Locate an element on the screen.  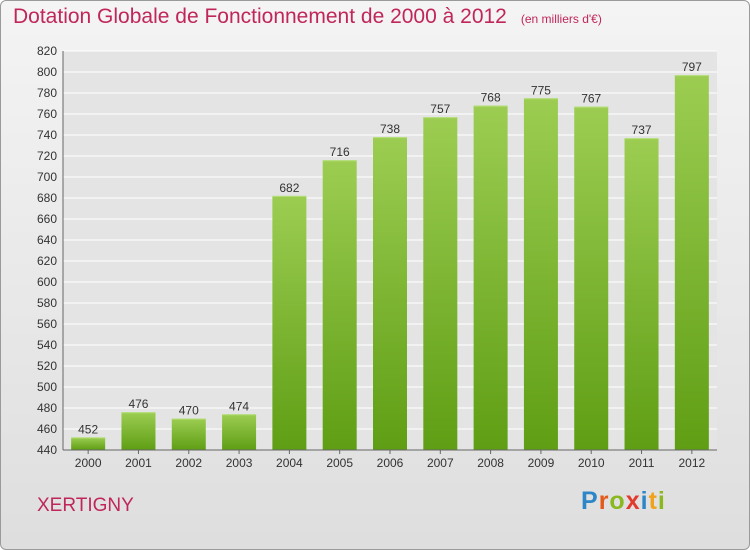
data-label: 757 is located at coordinates (440, 109).